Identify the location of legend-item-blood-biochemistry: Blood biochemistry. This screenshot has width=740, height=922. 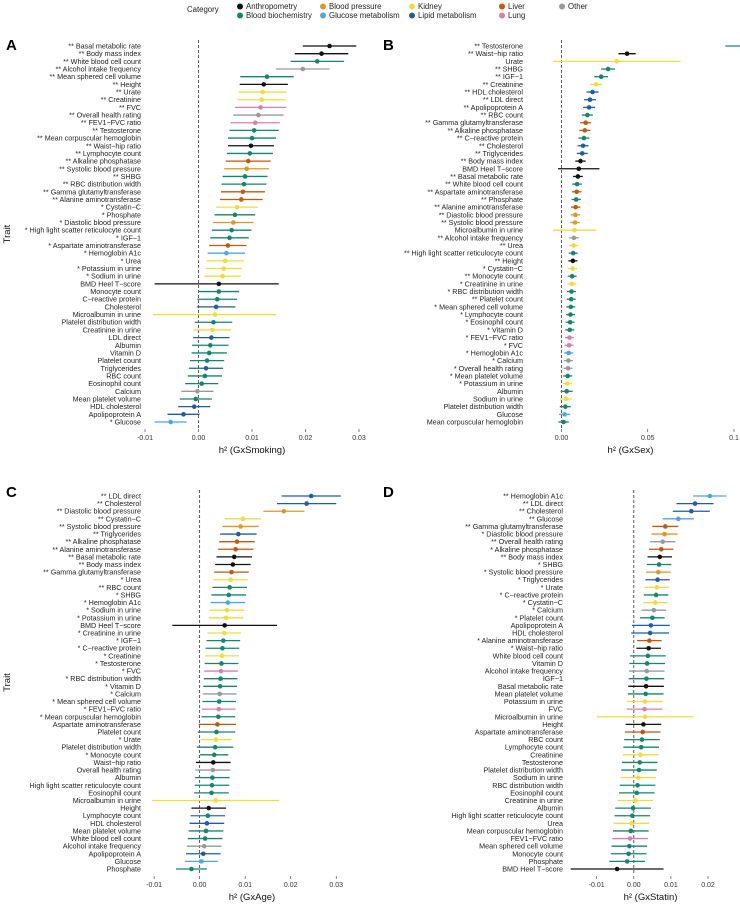
(279, 15).